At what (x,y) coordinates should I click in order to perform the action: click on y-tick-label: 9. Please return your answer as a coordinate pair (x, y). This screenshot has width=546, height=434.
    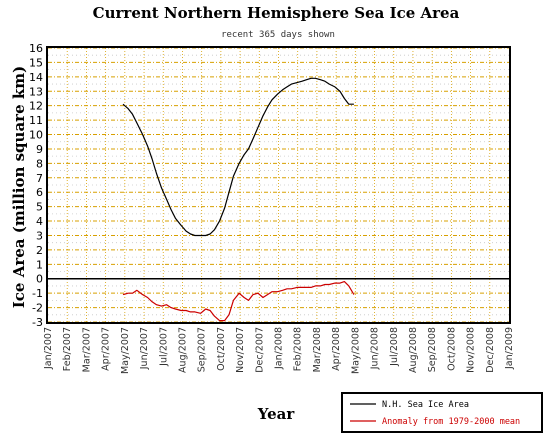
    Looking at the image, I should click on (39, 149).